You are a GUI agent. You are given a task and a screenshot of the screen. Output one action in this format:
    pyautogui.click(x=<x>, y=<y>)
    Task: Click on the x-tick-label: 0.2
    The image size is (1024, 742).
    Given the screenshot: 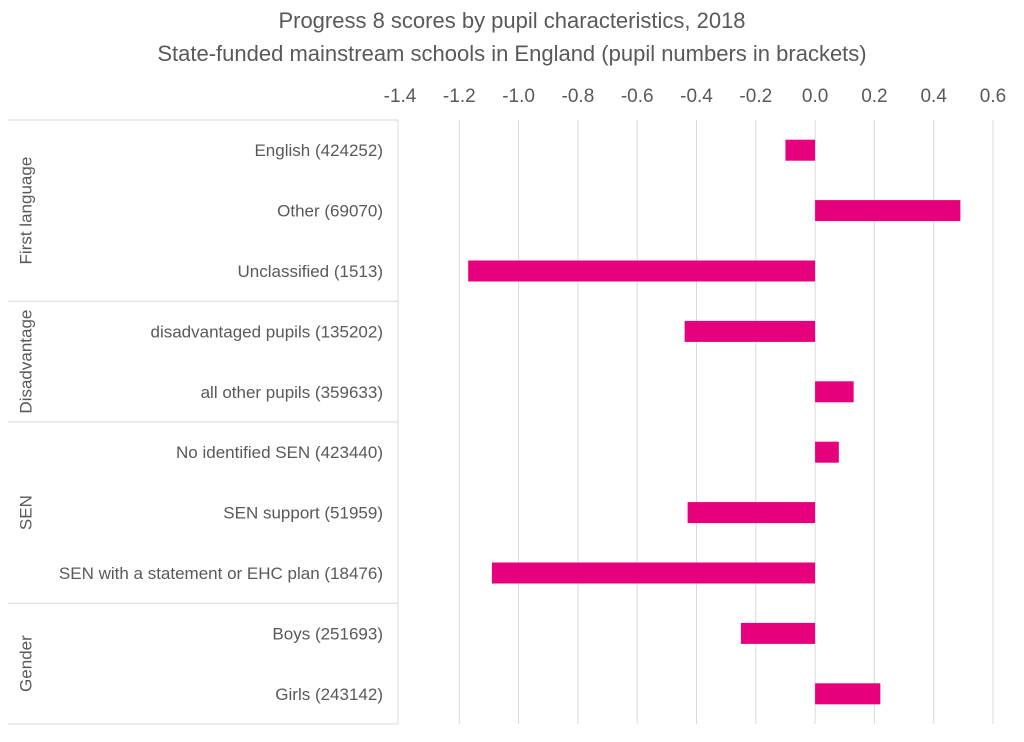 What is the action you would take?
    pyautogui.click(x=874, y=96)
    